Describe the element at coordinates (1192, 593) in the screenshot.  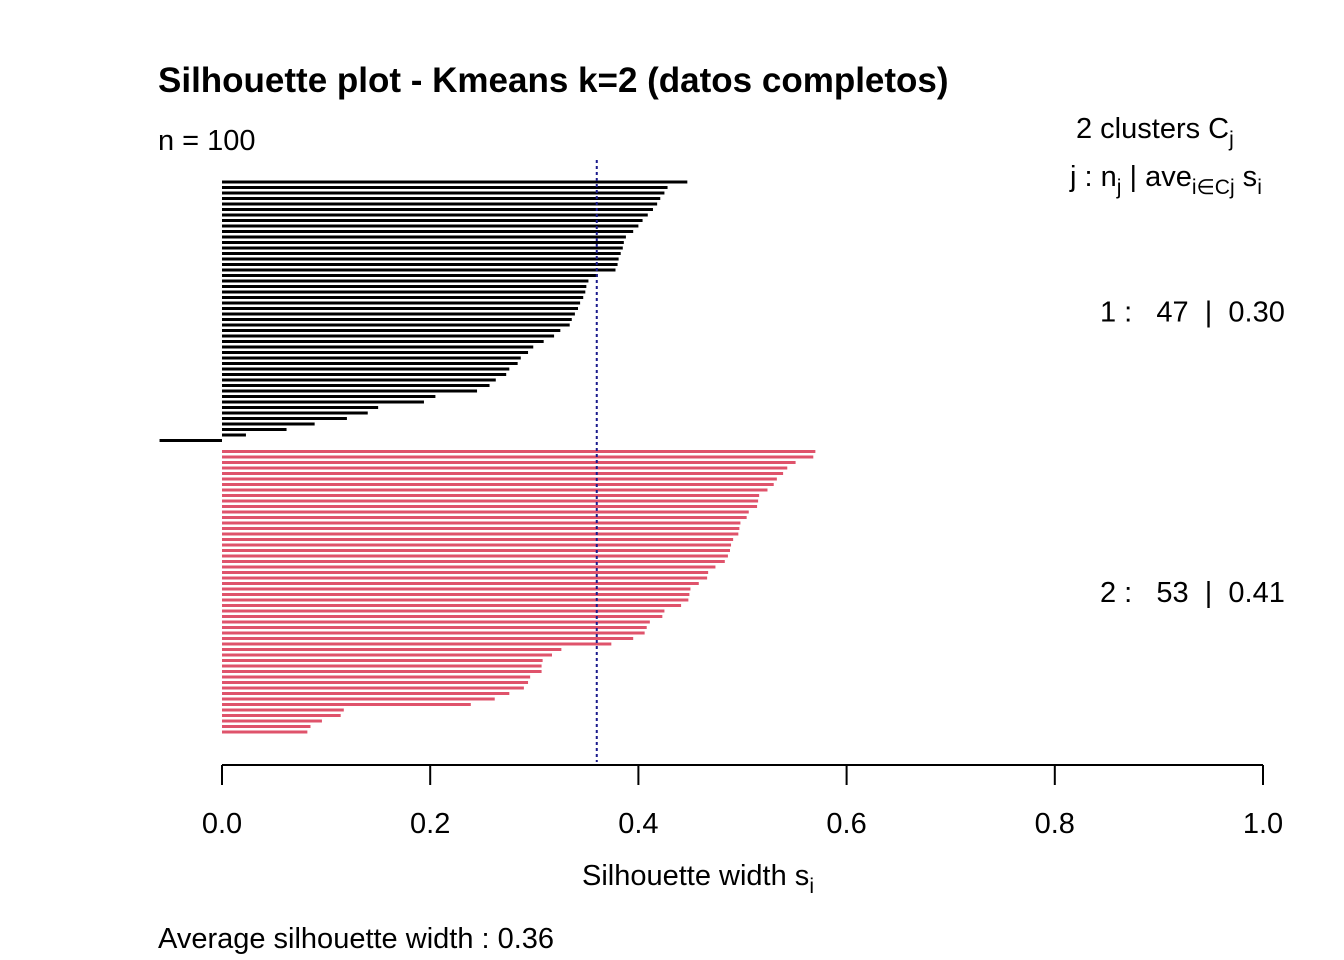
I see `cluster-summary-2: 2 : 53 | 0.41` at that location.